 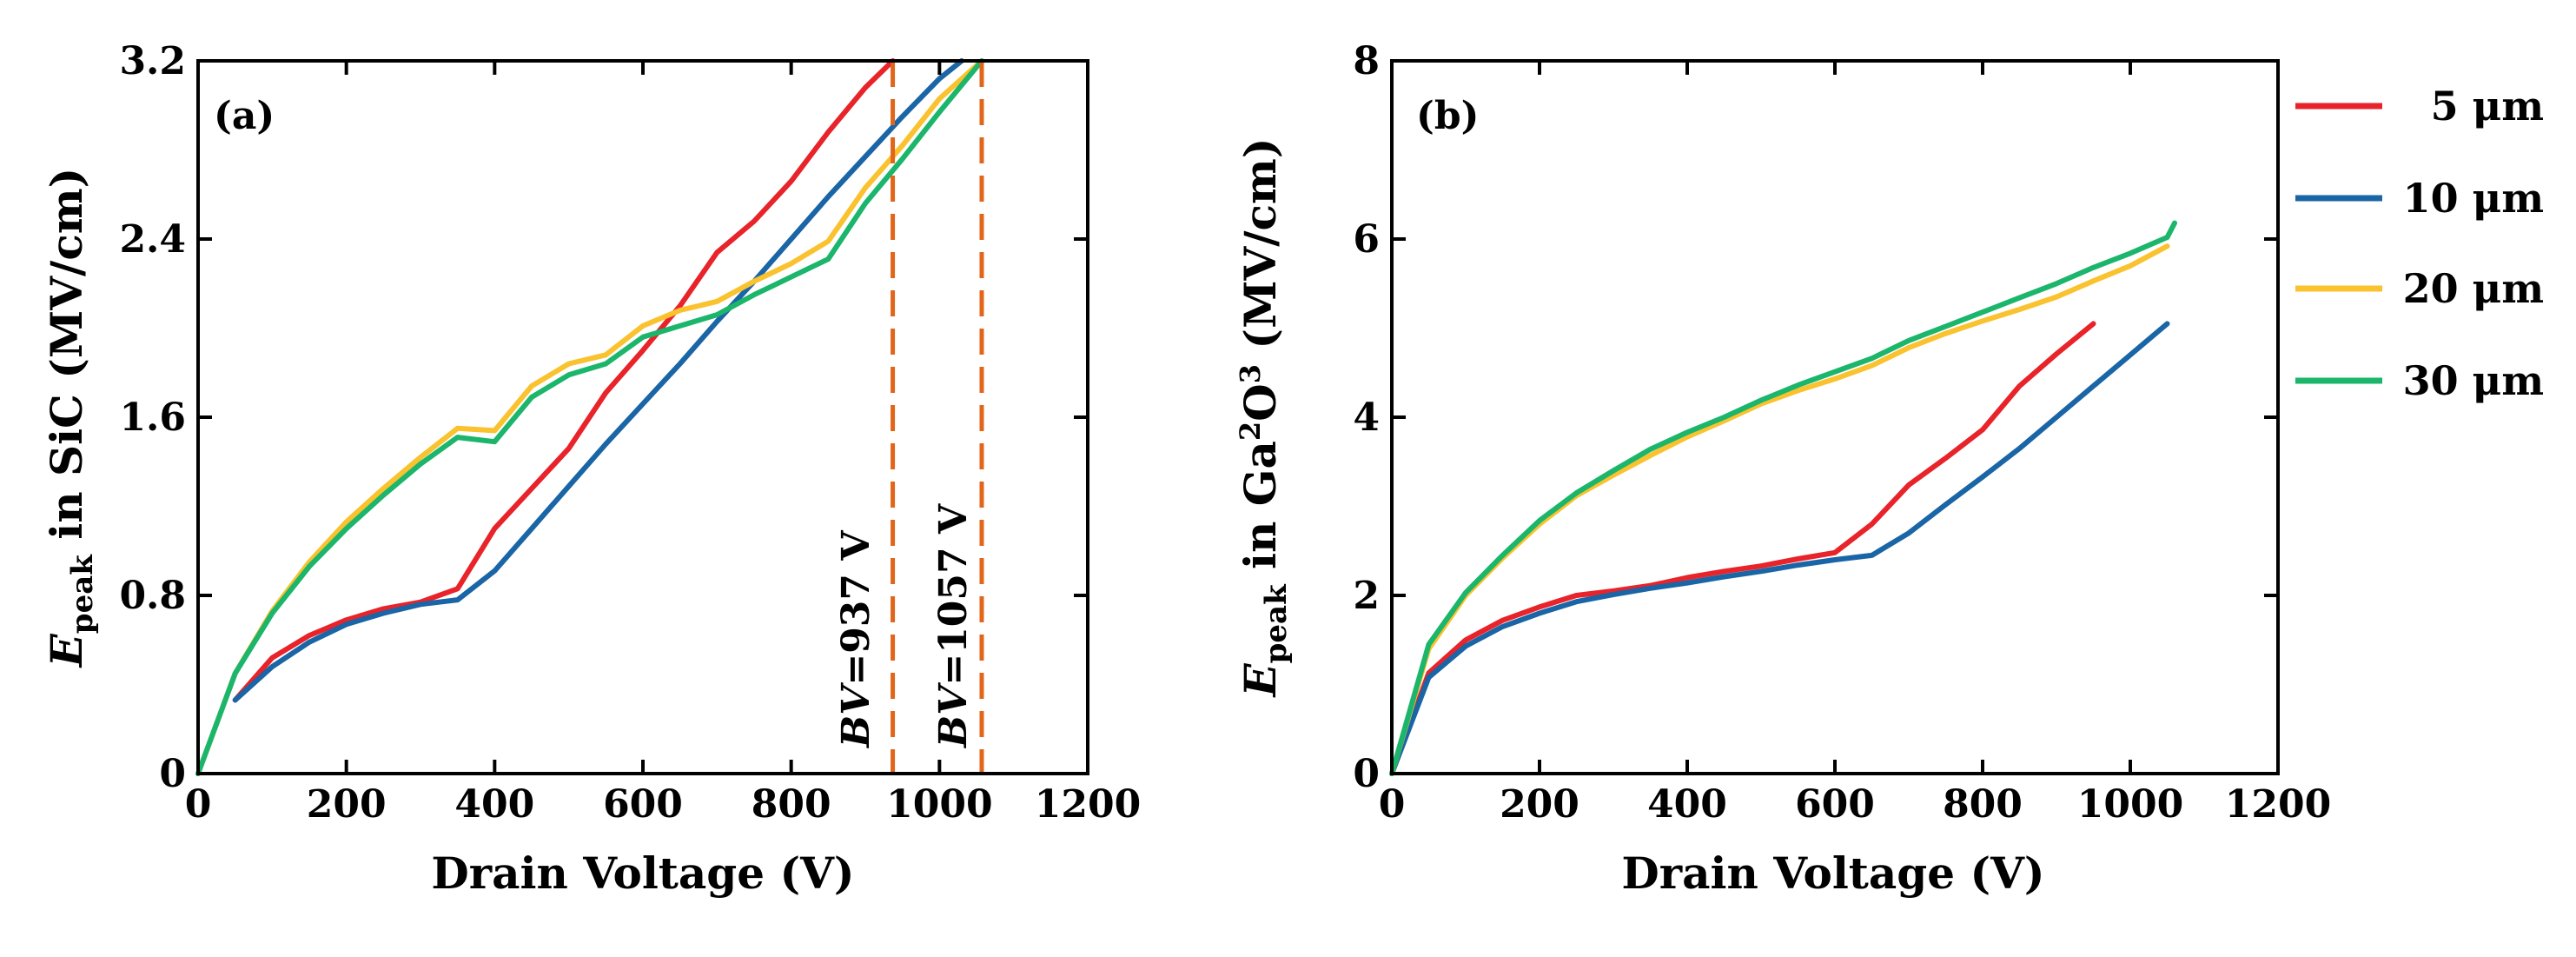 I want to click on panel-a-x-tick-label: 800, so click(x=791, y=804).